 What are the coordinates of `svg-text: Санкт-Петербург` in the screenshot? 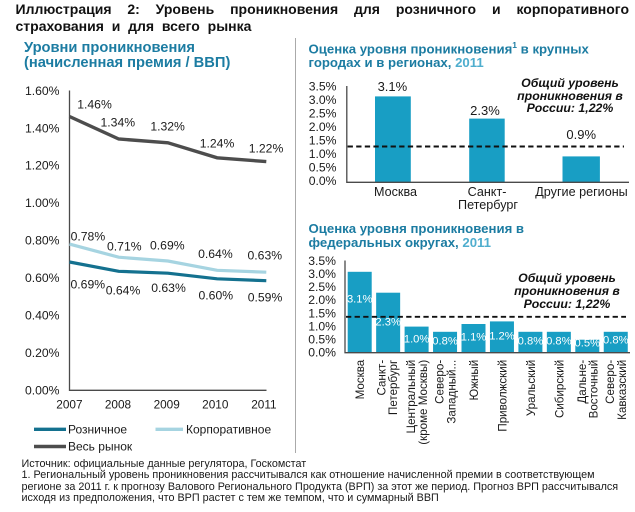 It's located at (387, 387).